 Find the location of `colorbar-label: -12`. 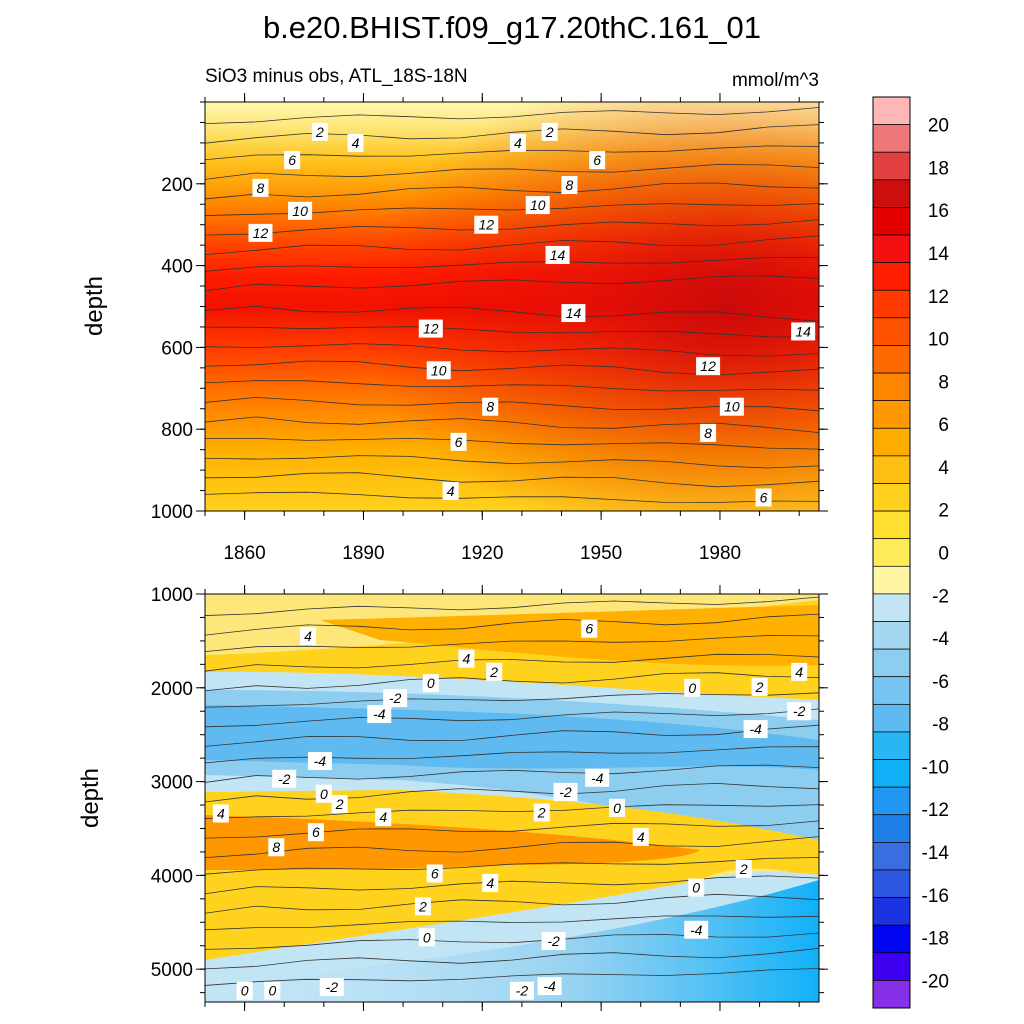

colorbar-label: -12 is located at coordinates (935, 810).